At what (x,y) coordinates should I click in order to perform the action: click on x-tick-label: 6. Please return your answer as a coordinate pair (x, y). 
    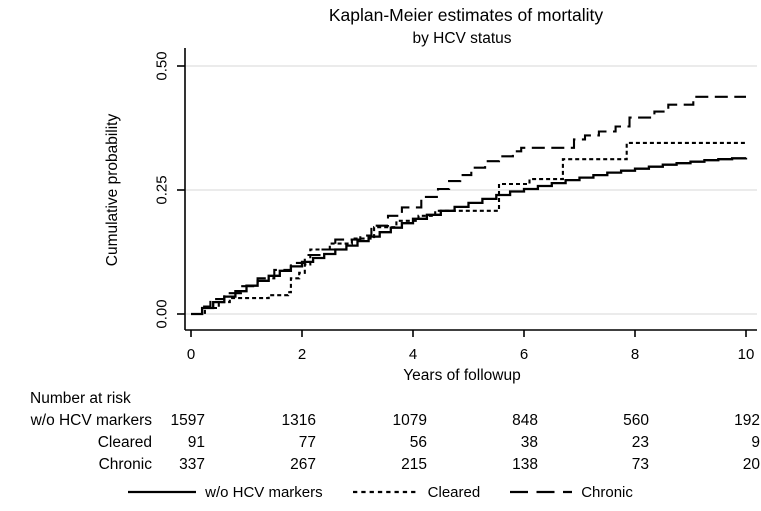
    Looking at the image, I should click on (524, 354).